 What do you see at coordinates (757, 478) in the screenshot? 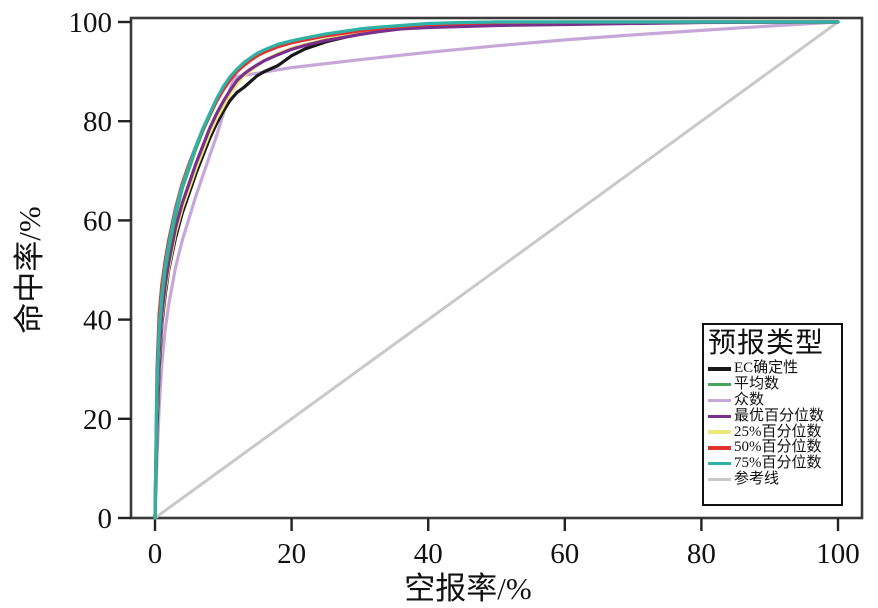
I see `legend-item-label: 参考线` at bounding box center [757, 478].